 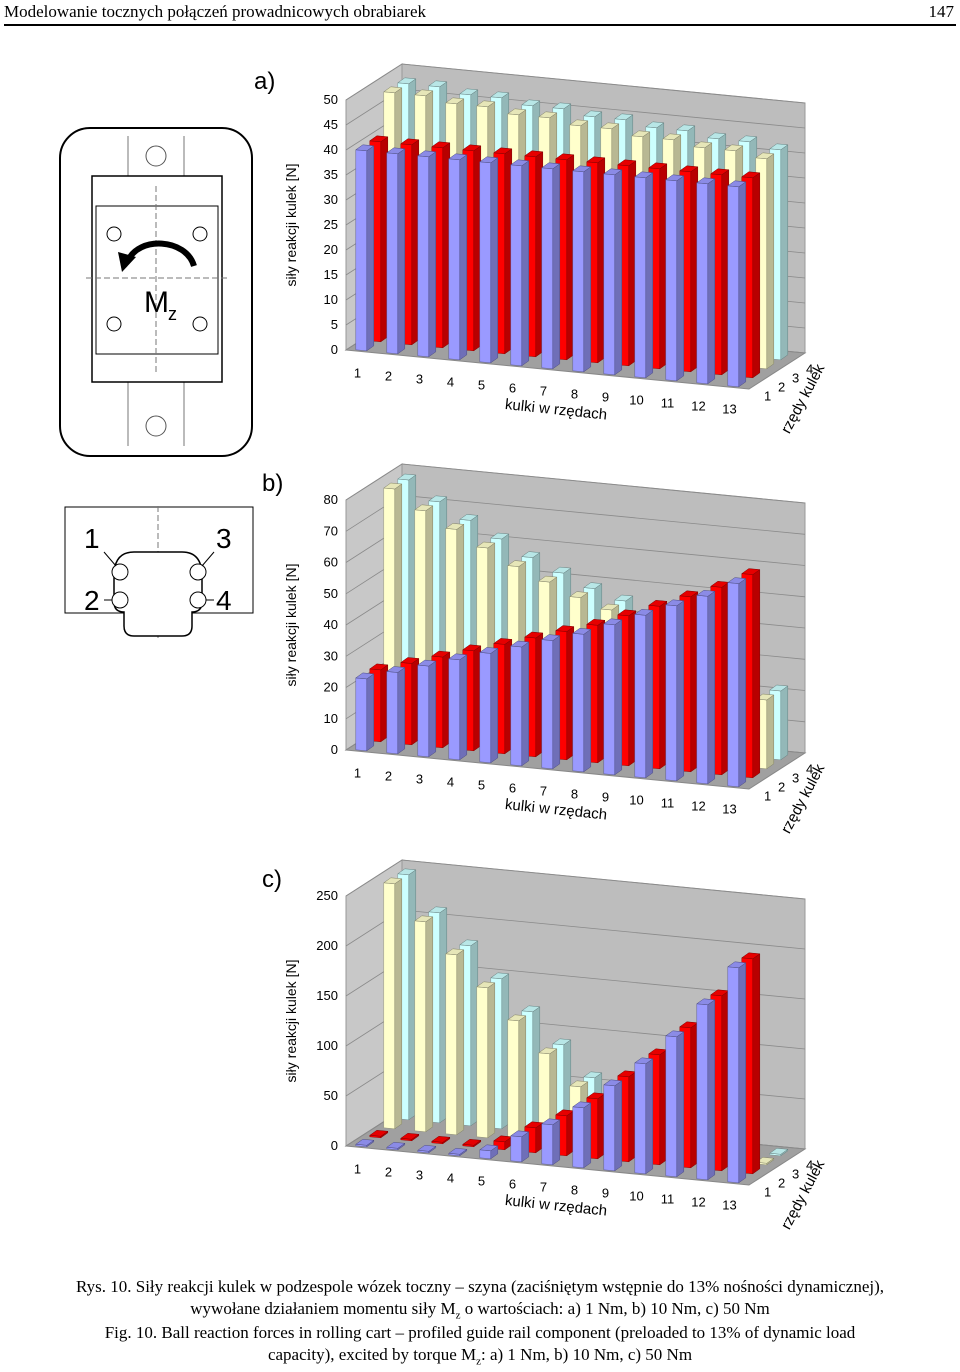 I want to click on bar-r1-c1, so click(x=365, y=248).